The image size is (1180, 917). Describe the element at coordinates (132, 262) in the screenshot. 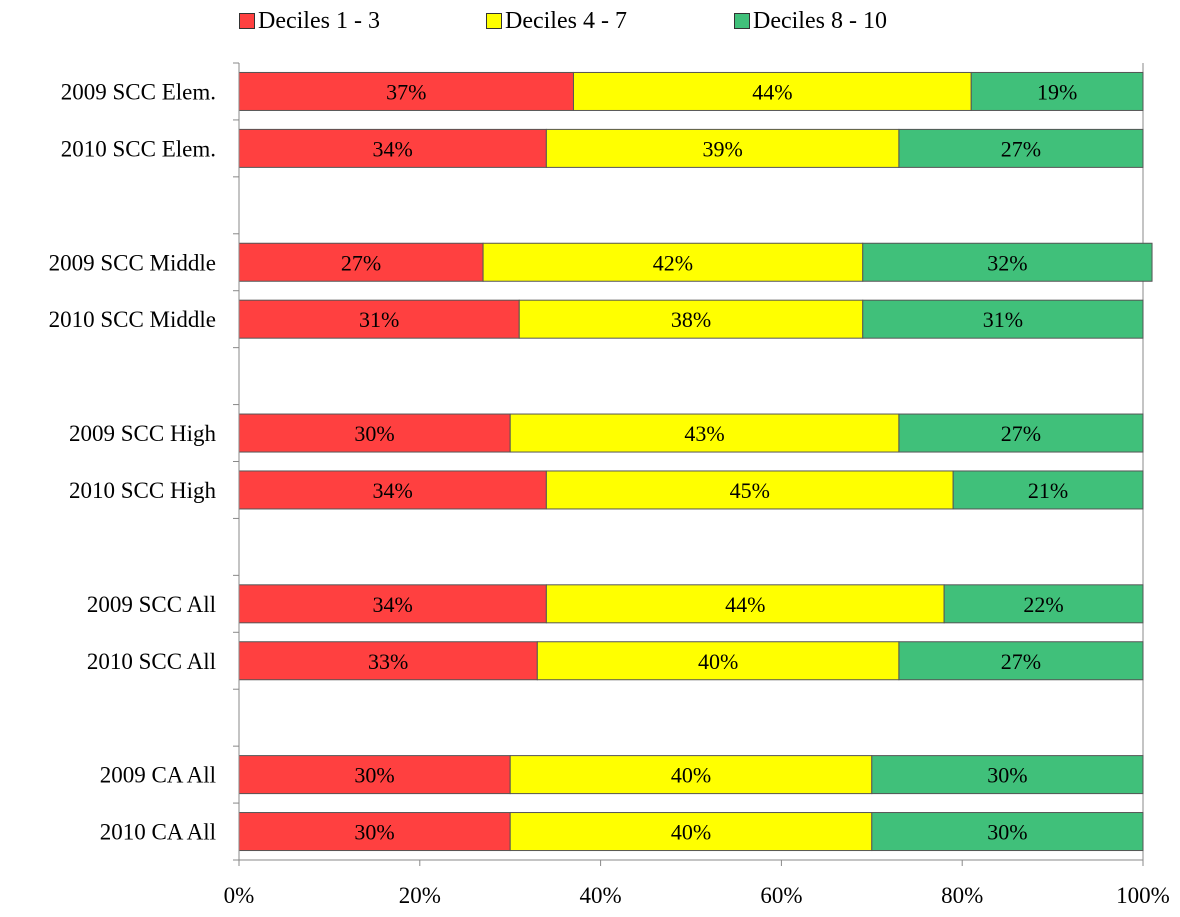

I see `category-label: 2009 SCC Middle` at that location.